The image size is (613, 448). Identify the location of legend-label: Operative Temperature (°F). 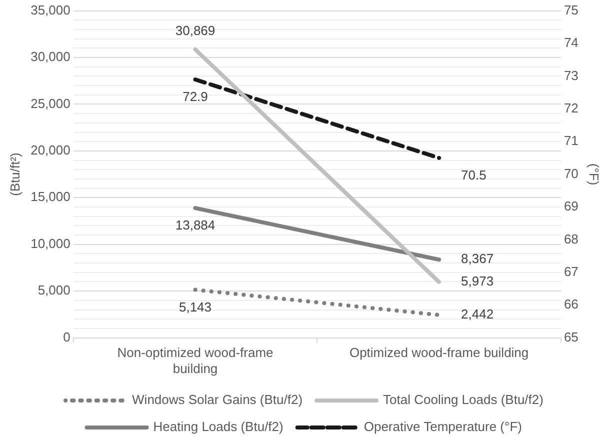
(443, 426).